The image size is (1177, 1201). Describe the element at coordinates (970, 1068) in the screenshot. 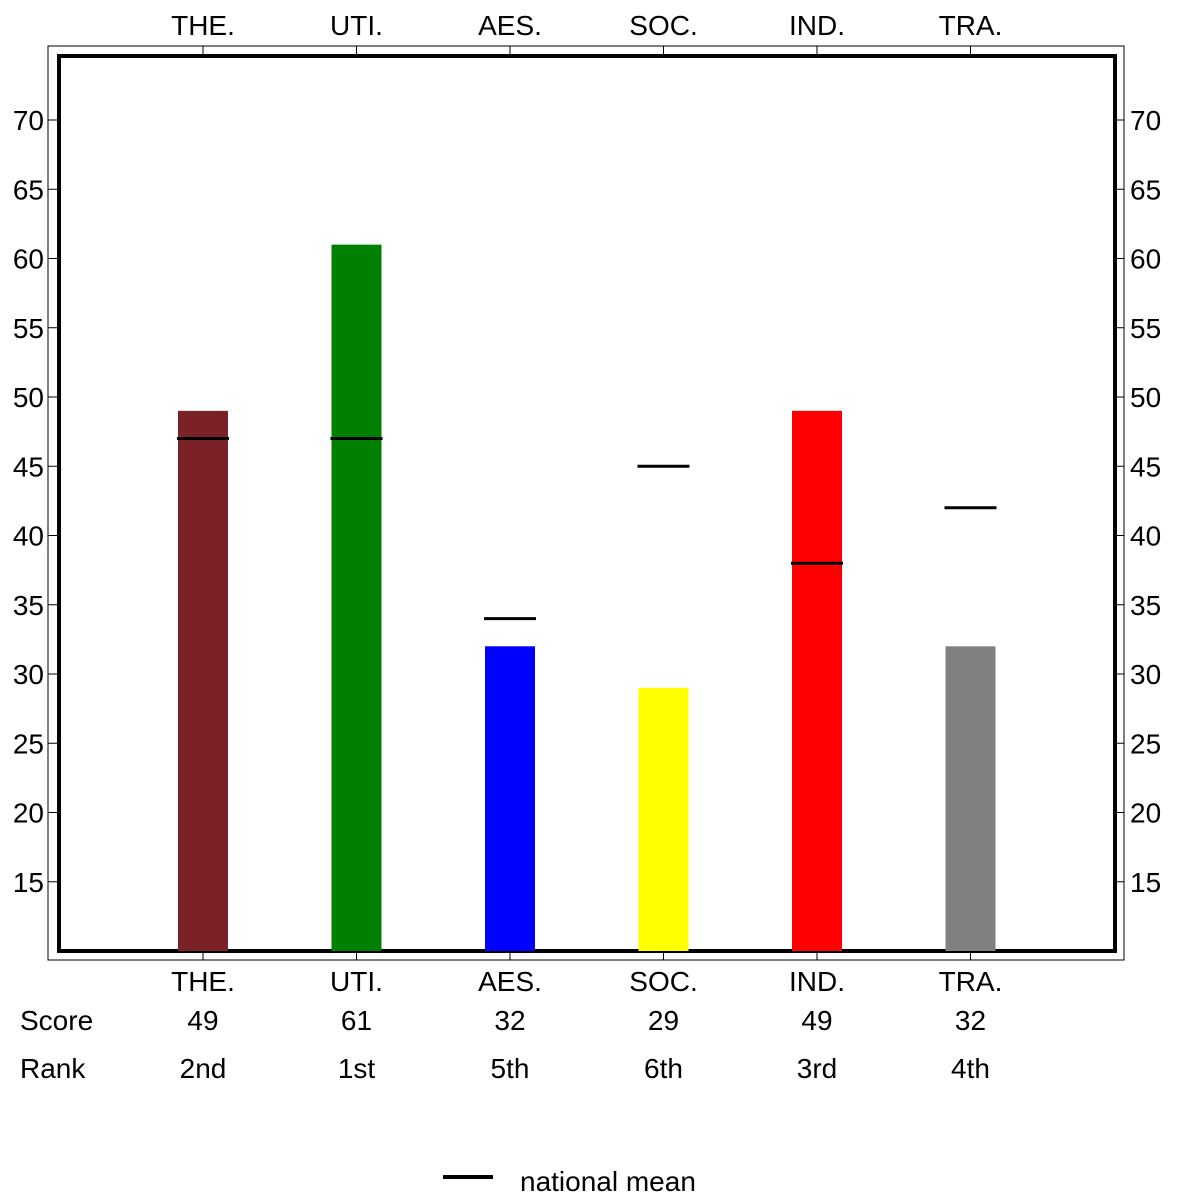

I see `rank-tra: 4th` at that location.